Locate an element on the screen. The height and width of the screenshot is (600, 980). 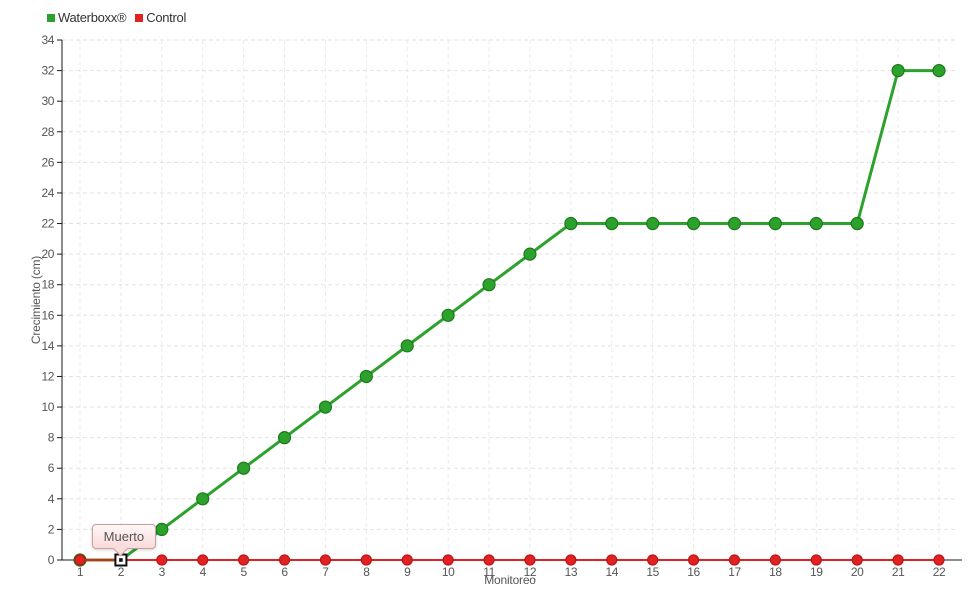
y-tick-label: 6 is located at coordinates (51, 468).